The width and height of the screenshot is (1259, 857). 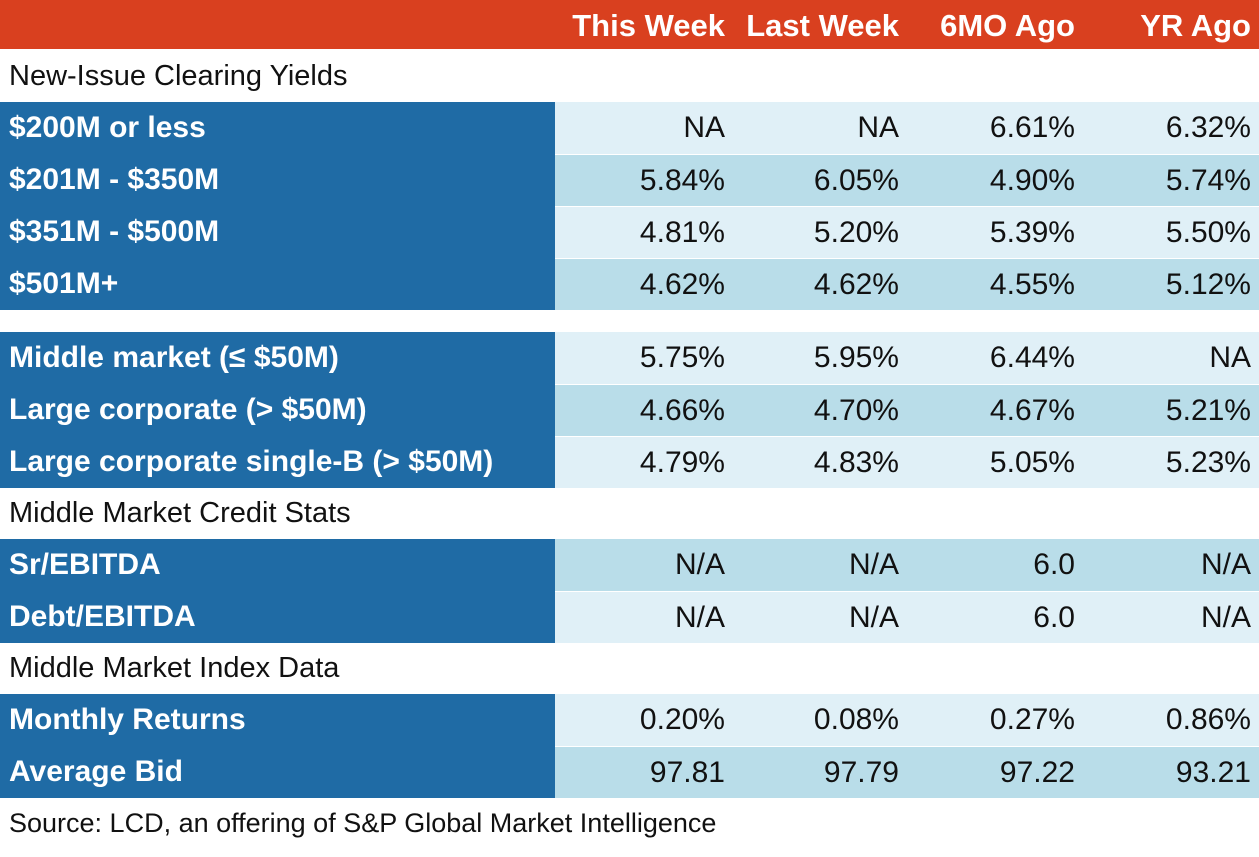 What do you see at coordinates (629, 513) in the screenshot?
I see `section-title-row: Middle Market Credit Stats` at bounding box center [629, 513].